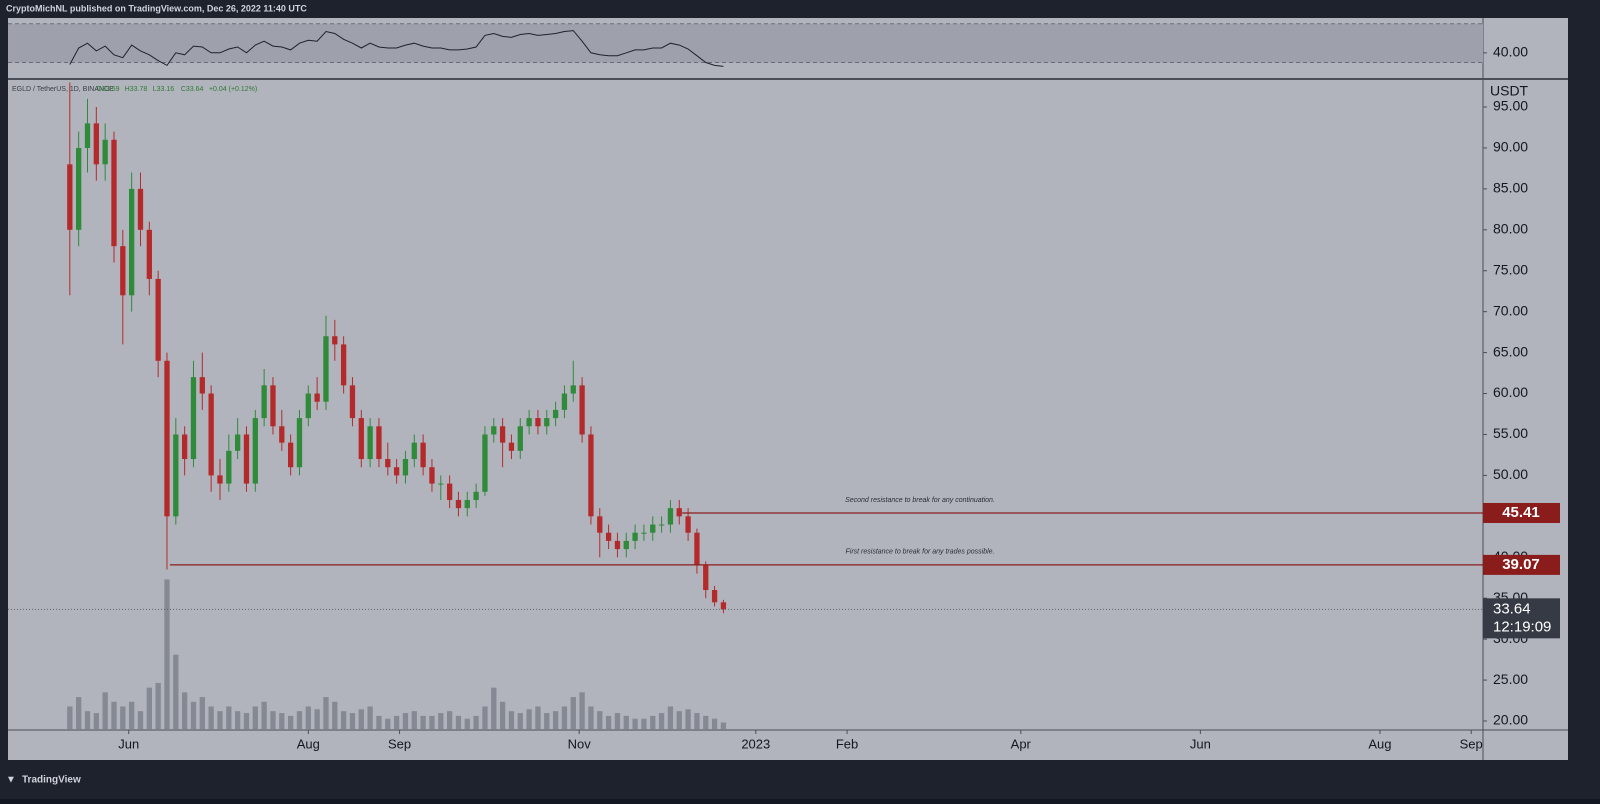 The image size is (1600, 804). I want to click on rsi-band, so click(745, 43).